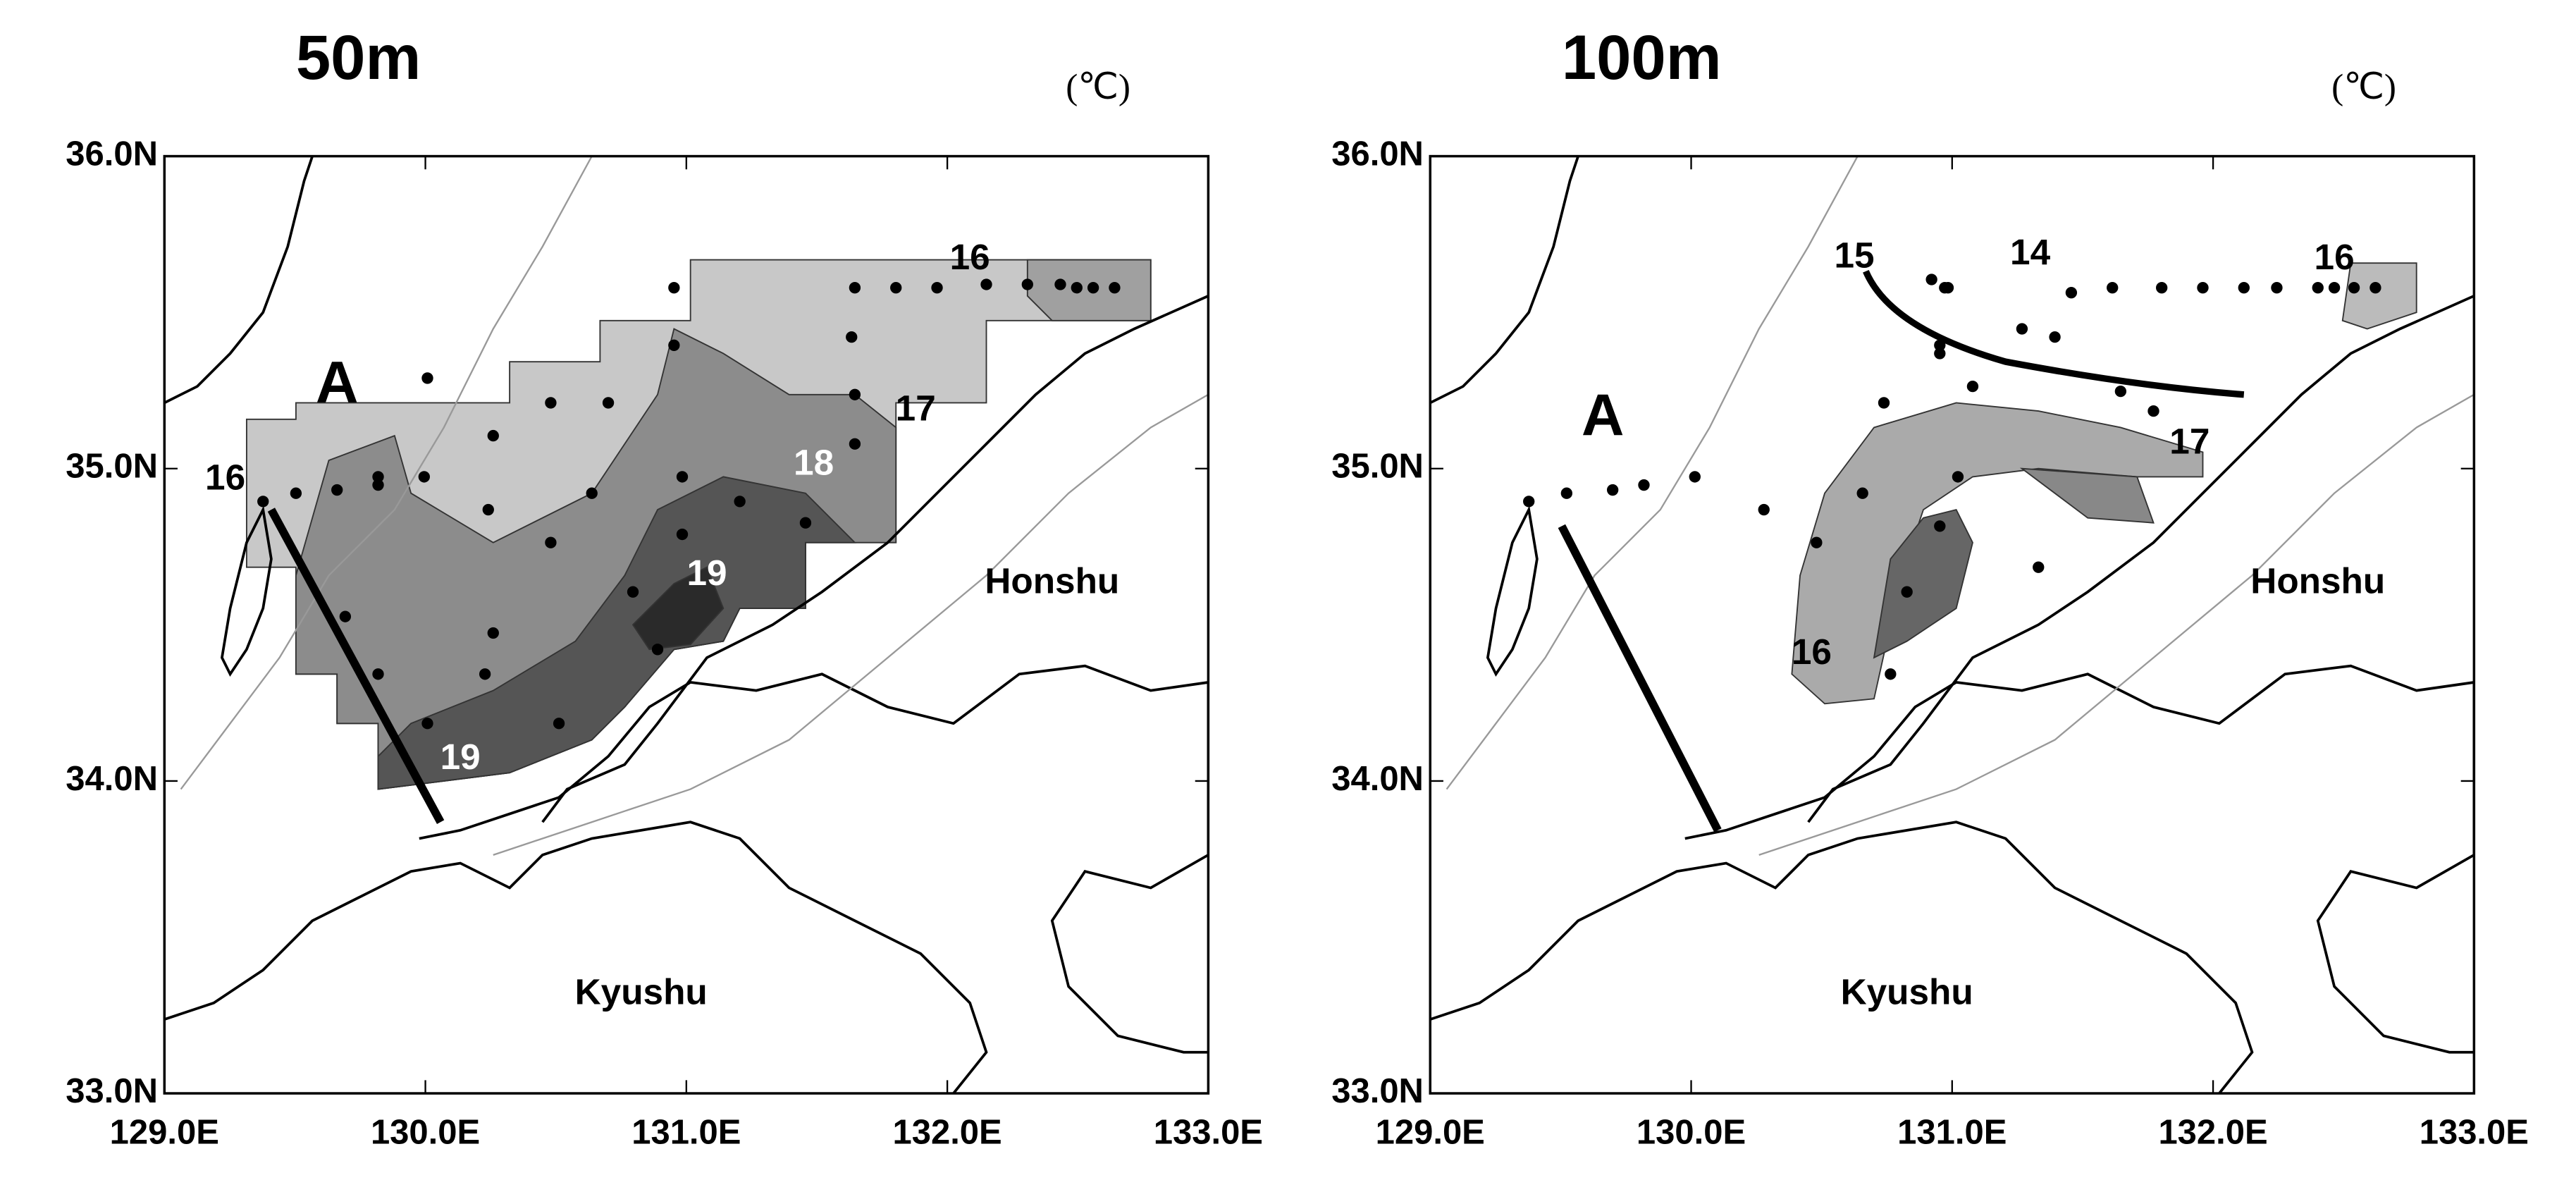  Describe the element at coordinates (814, 463) in the screenshot. I see `contour-label: 18` at that location.